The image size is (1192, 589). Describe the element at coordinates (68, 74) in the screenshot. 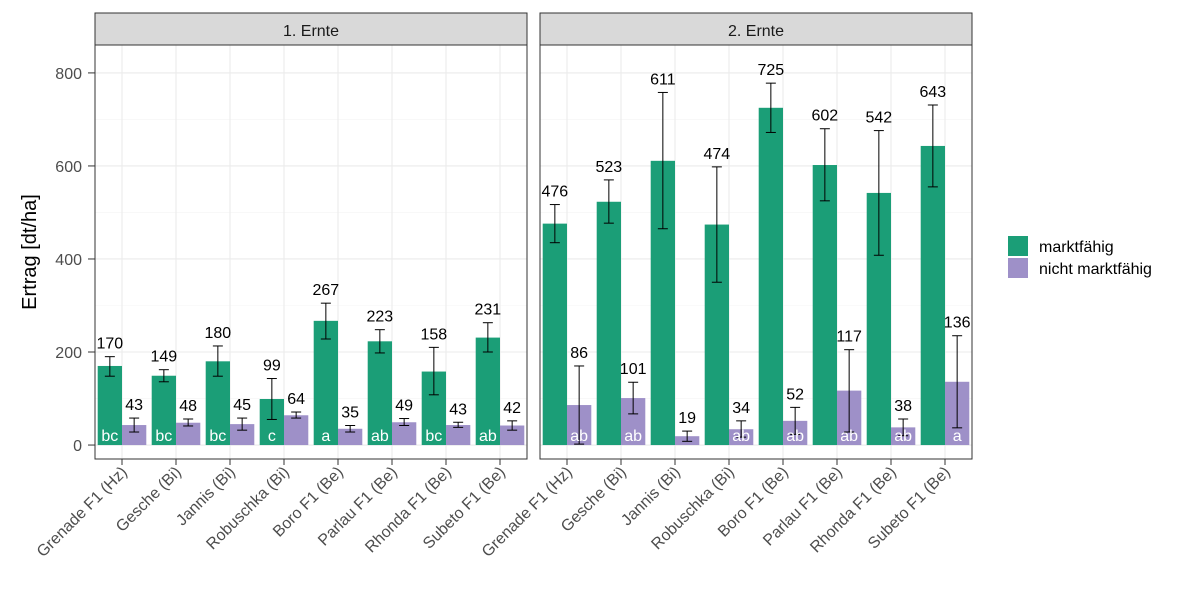

I see `y-tick-label: 800` at that location.